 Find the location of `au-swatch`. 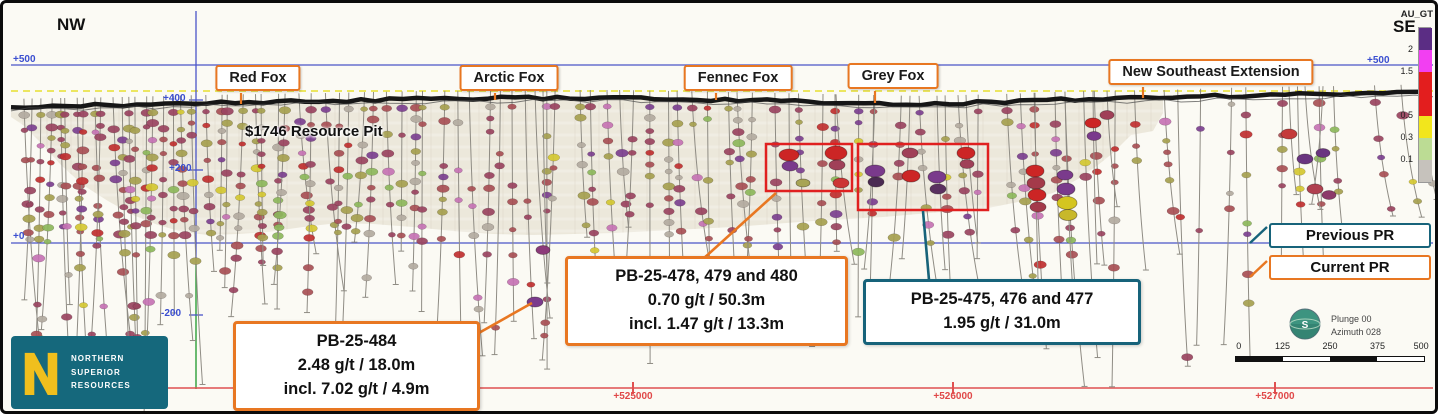

au-swatch is located at coordinates (1425, 127).